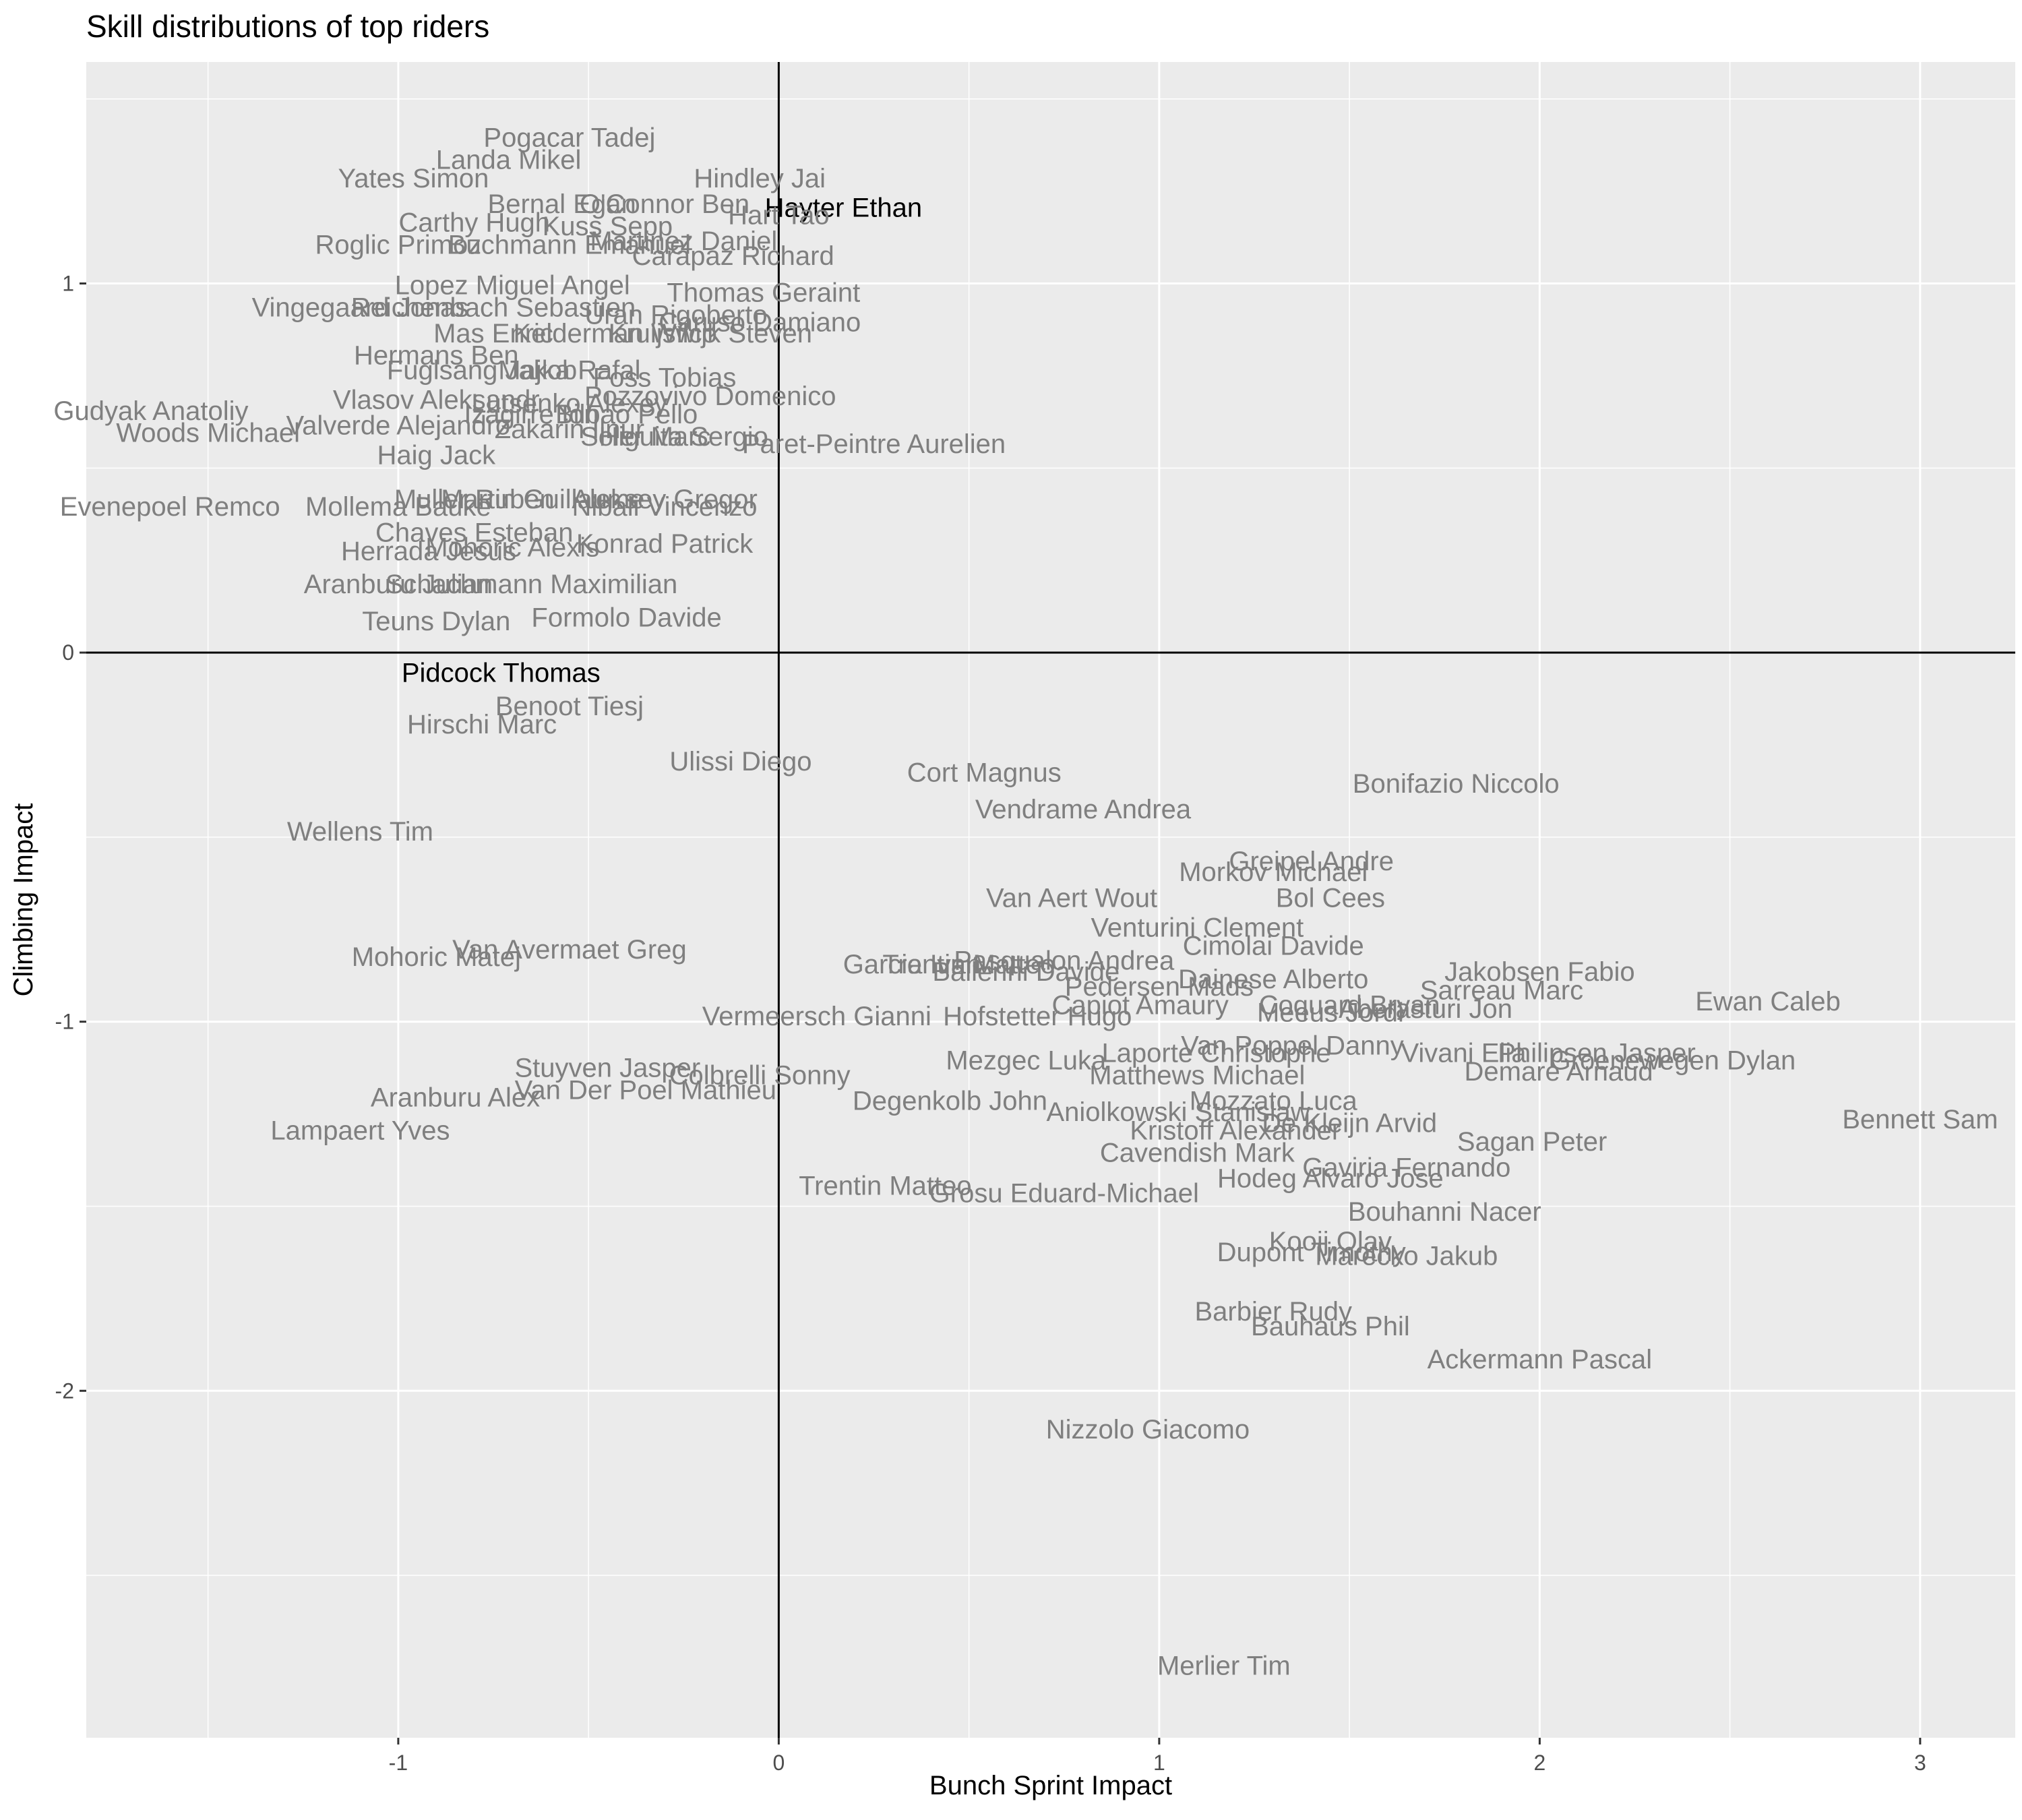 This screenshot has height=1820, width=2022. I want to click on rider-label: Thomas Geraint, so click(764, 293).